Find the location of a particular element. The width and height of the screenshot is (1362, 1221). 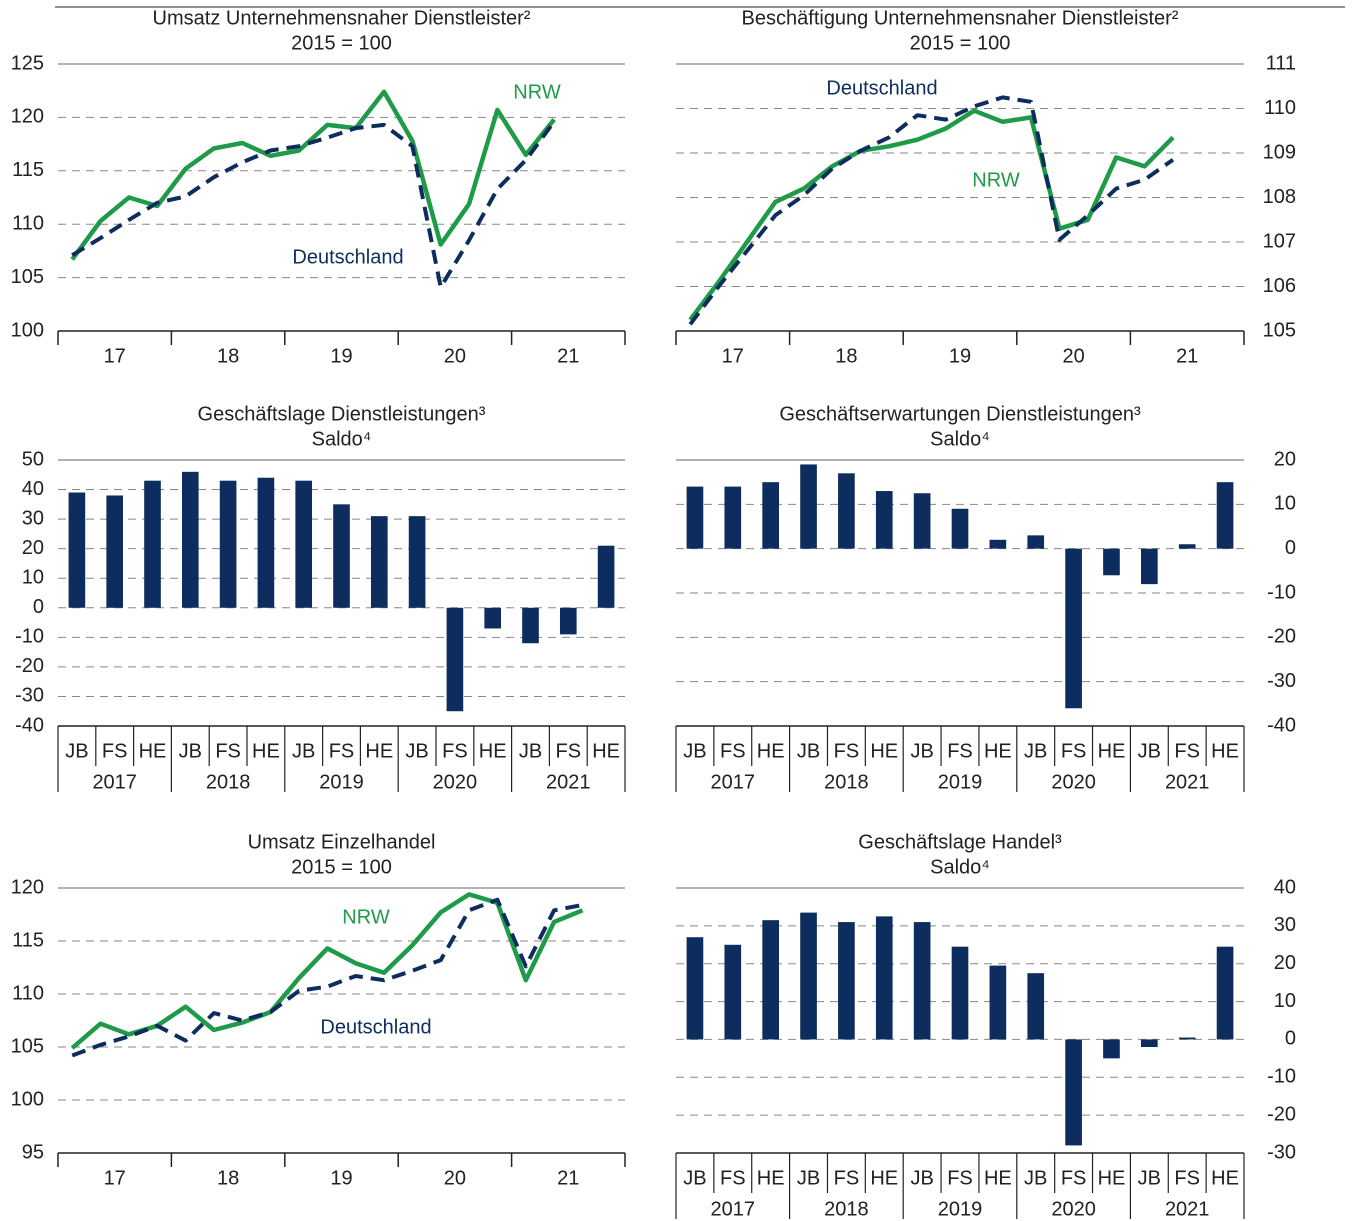

y-tick-label: 115 is located at coordinates (28, 940).